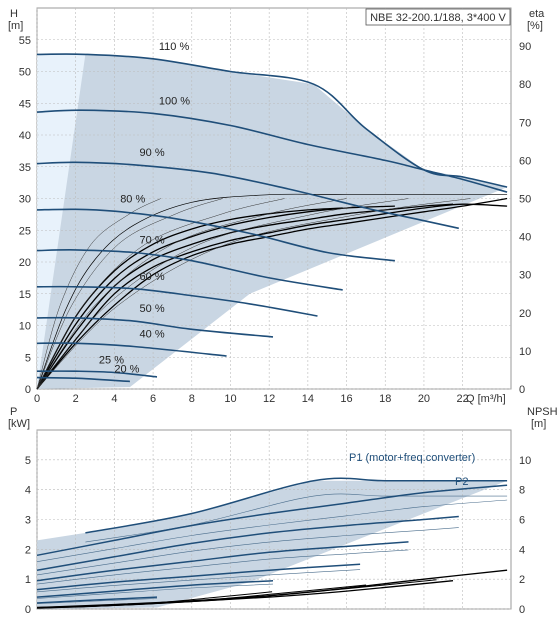  I want to click on p-tick-label: 0, so click(28, 610).